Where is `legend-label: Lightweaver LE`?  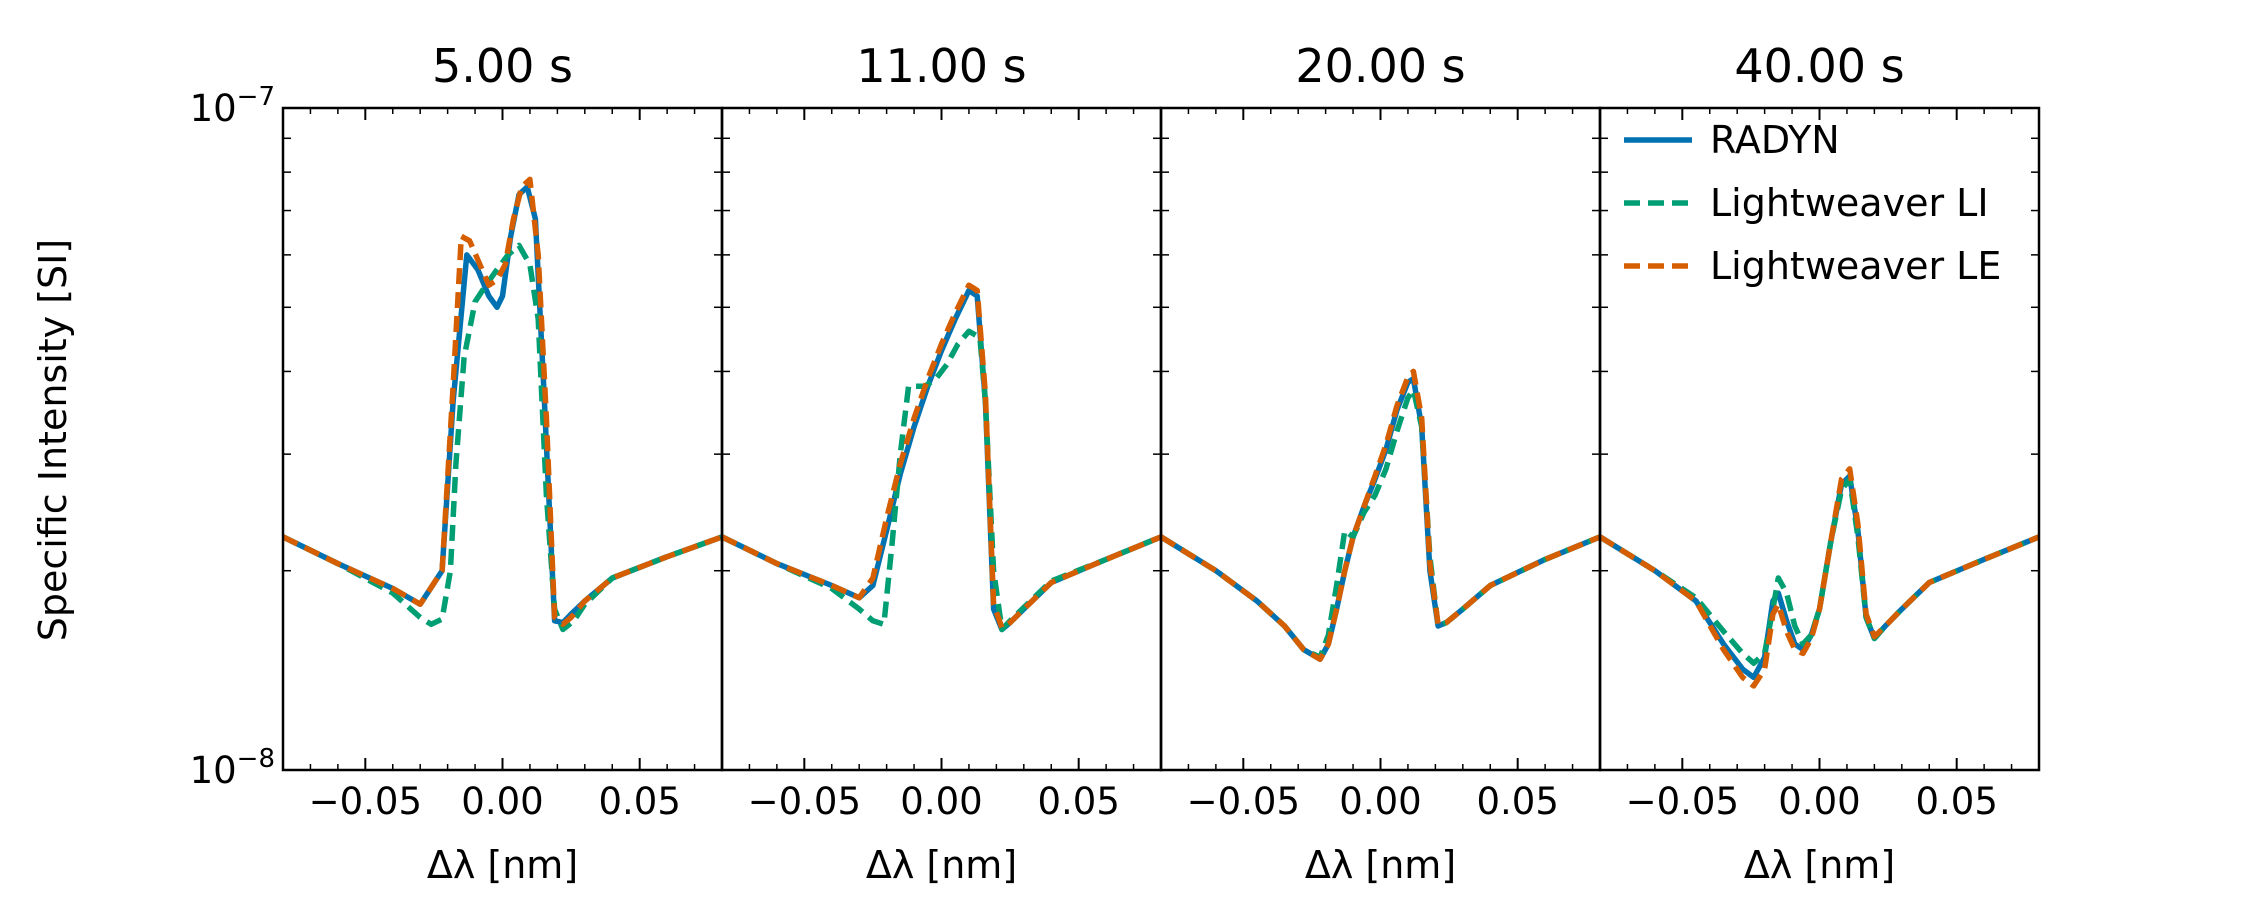
legend-label: Lightweaver LE is located at coordinates (1855, 266).